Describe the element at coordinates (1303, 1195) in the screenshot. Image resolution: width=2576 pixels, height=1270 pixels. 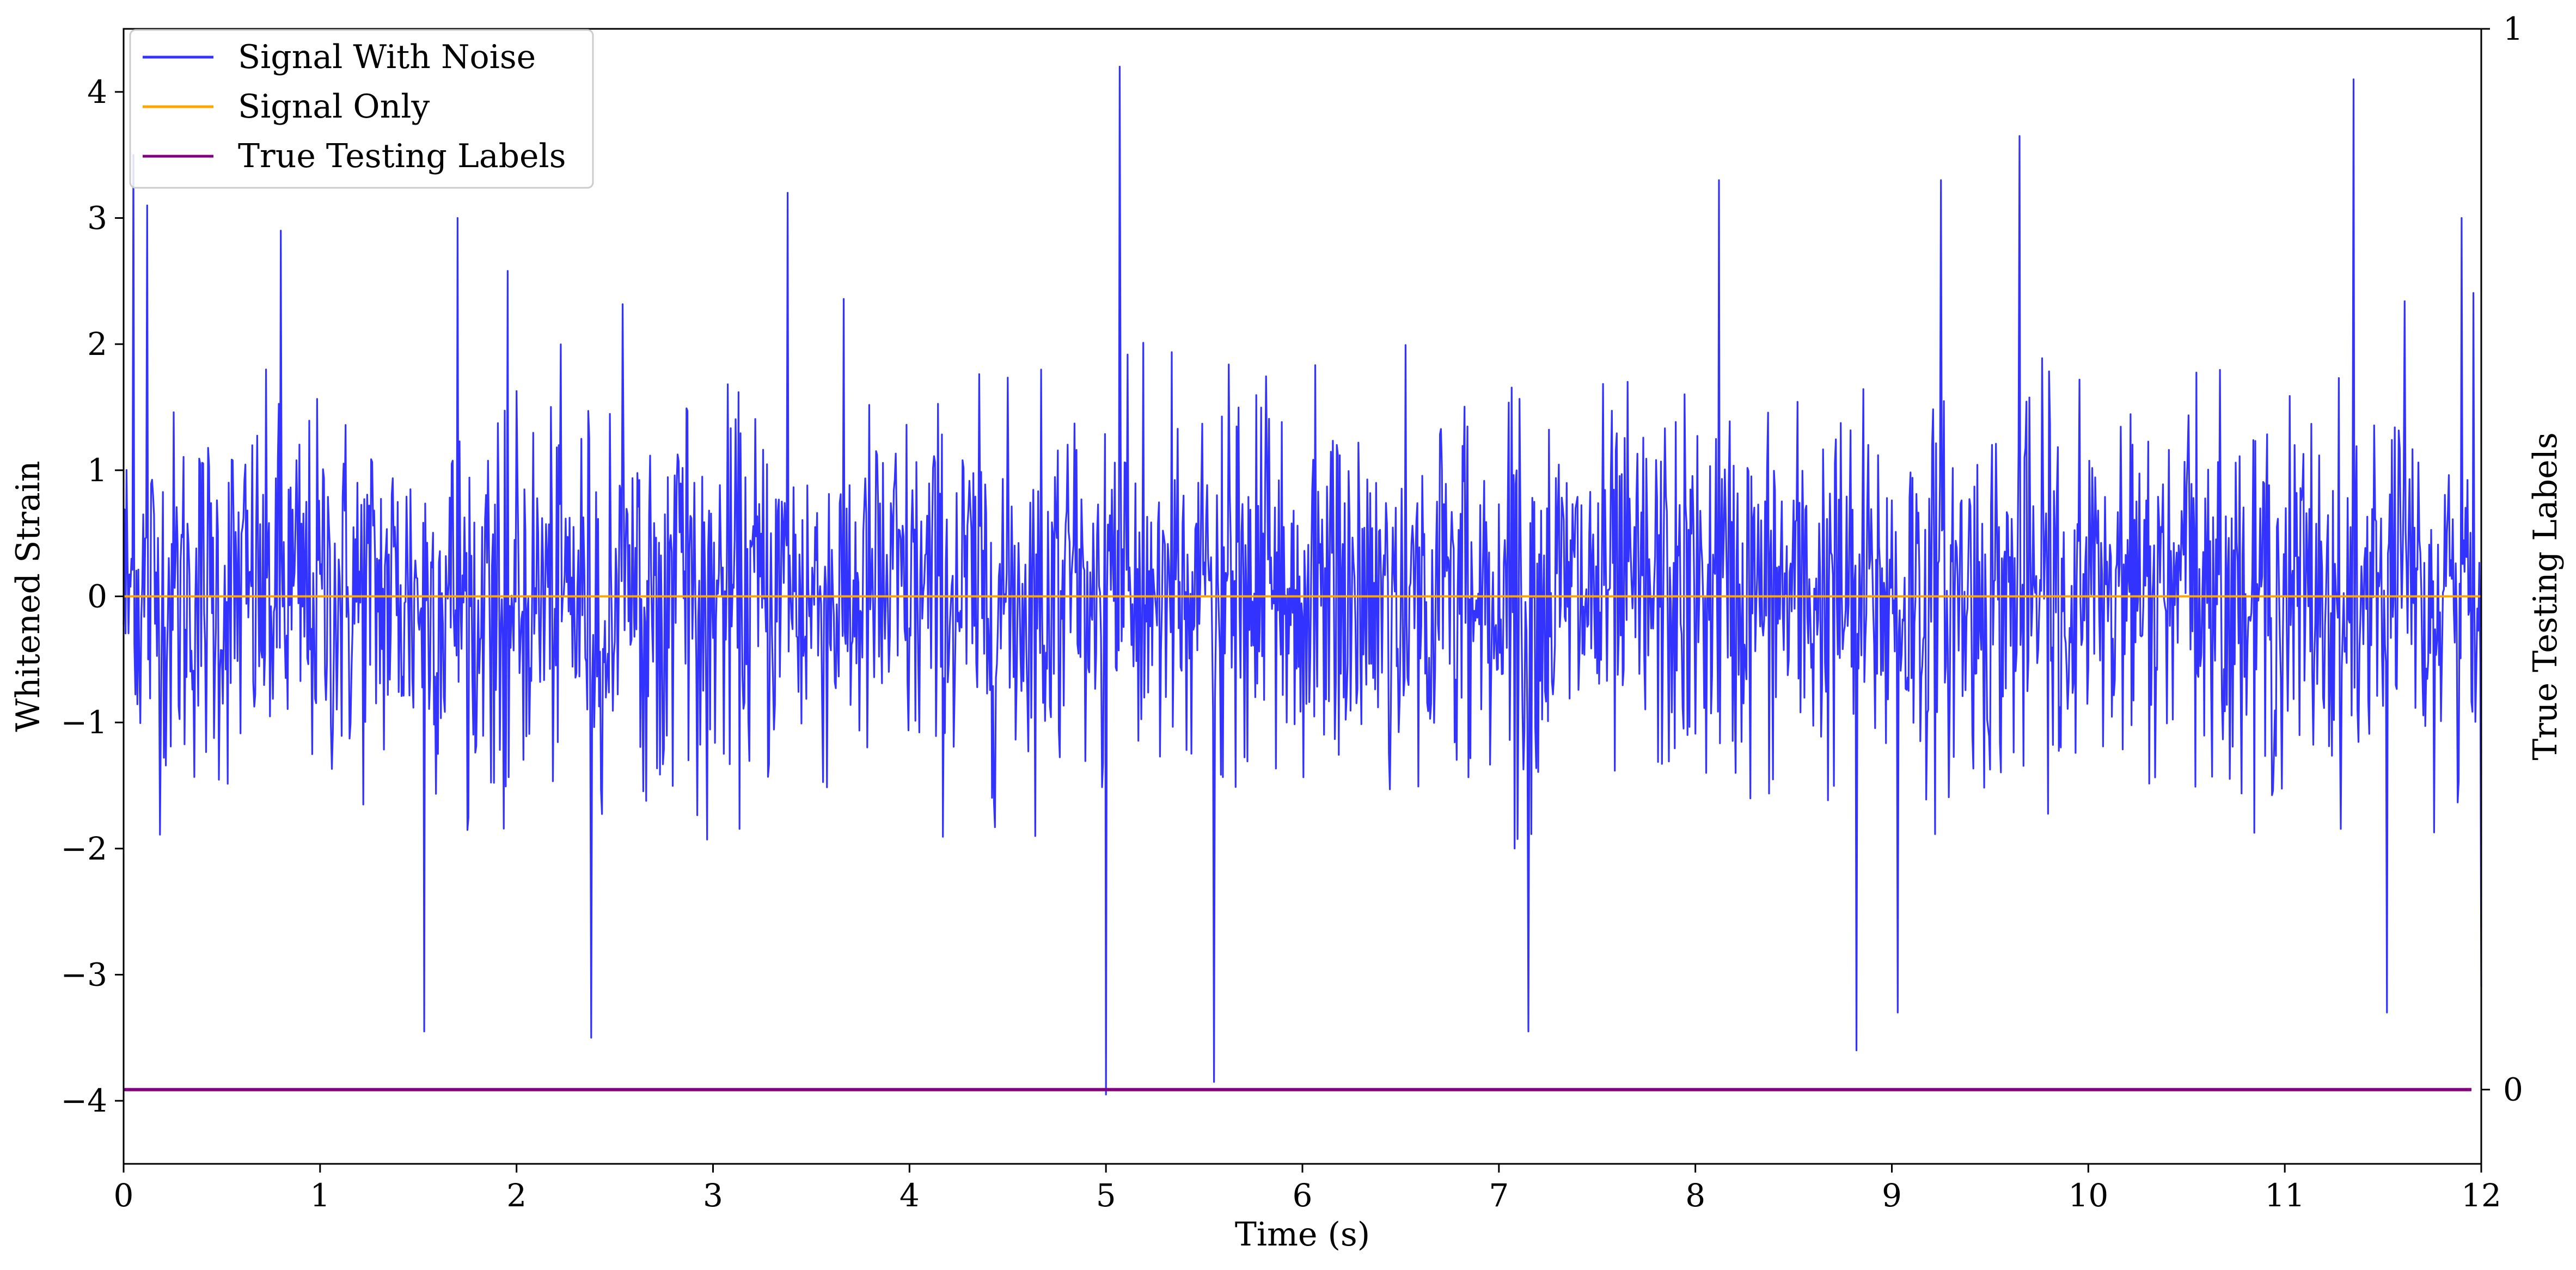
I see `x-tick-label: 6` at that location.